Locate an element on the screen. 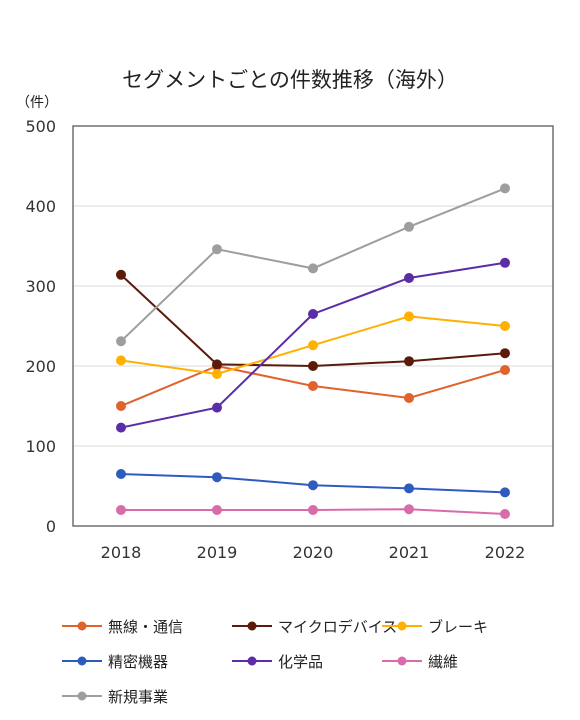 The width and height of the screenshot is (580, 720). y-tick-label: 500 is located at coordinates (40, 126).